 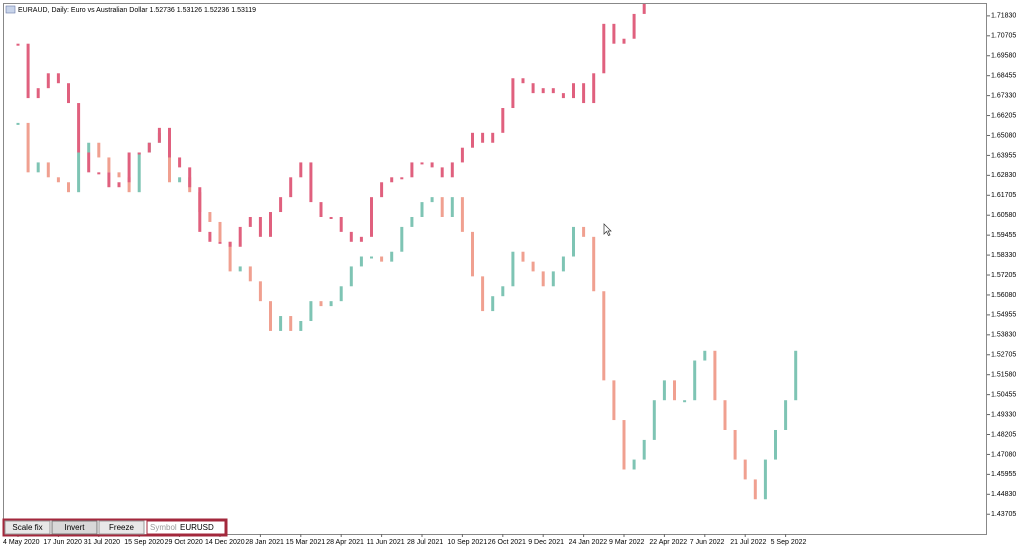 What do you see at coordinates (1003, 394) in the screenshot?
I see `y-tick-label: 1.50455` at bounding box center [1003, 394].